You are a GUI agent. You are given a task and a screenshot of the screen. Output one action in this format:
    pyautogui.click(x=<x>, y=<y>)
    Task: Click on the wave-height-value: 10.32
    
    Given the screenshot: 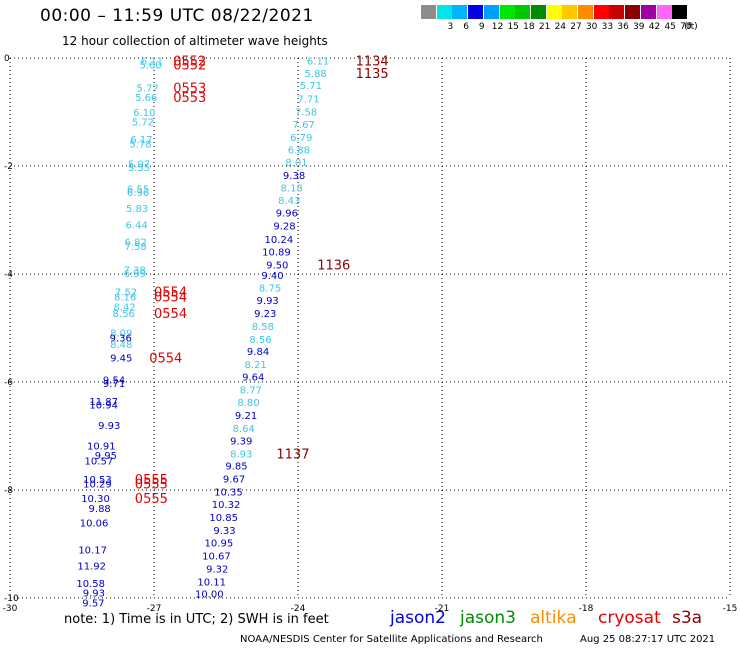 What is the action you would take?
    pyautogui.click(x=226, y=505)
    